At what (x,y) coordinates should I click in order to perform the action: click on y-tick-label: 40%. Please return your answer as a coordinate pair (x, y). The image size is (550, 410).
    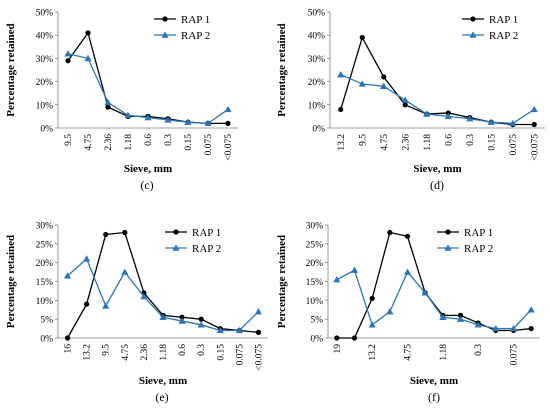
    Looking at the image, I should click on (45, 37).